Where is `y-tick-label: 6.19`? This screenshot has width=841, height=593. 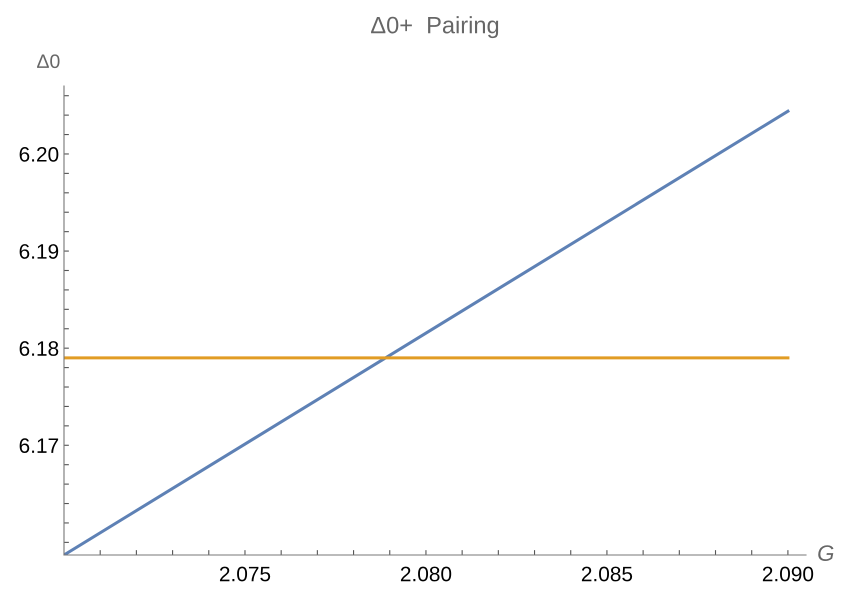 y-tick-label: 6.19 is located at coordinates (39, 251).